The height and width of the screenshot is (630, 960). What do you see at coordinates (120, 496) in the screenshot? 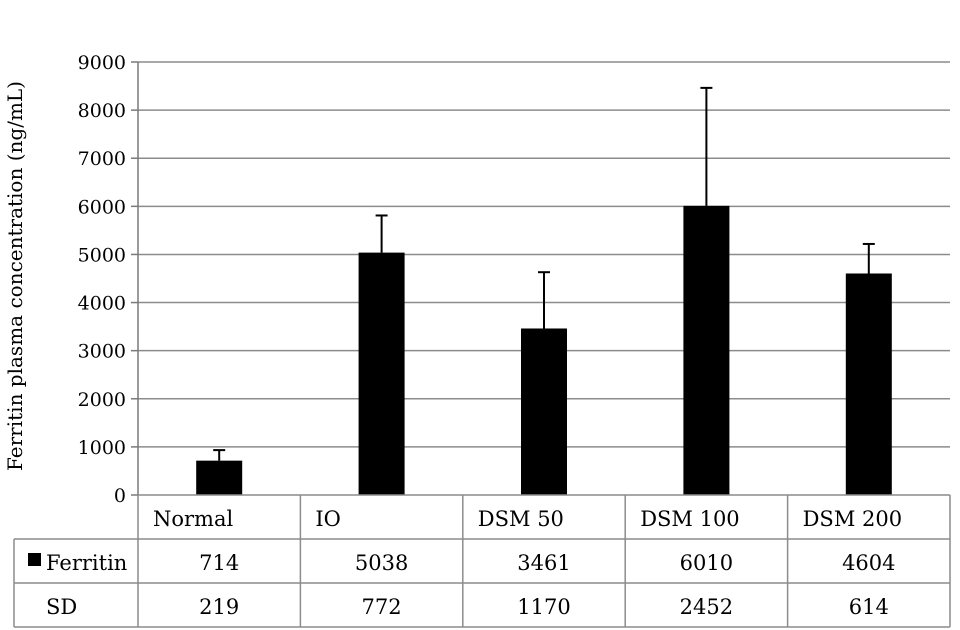
I see `y-tick-label: 0` at bounding box center [120, 496].